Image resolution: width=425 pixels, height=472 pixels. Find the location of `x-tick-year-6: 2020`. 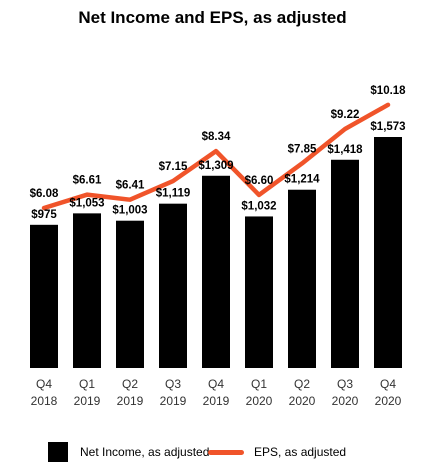

x-tick-year-6: 2020 is located at coordinates (302, 401).